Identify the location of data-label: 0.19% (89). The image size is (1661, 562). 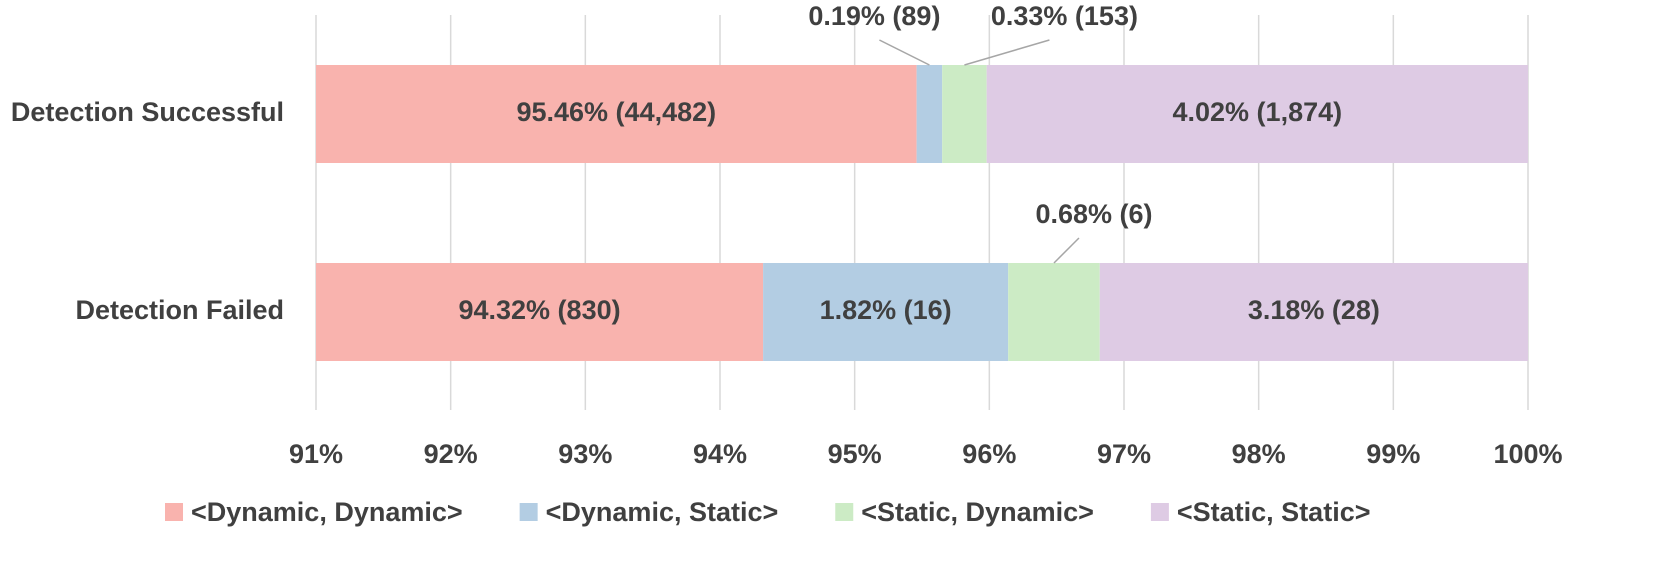
(874, 16).